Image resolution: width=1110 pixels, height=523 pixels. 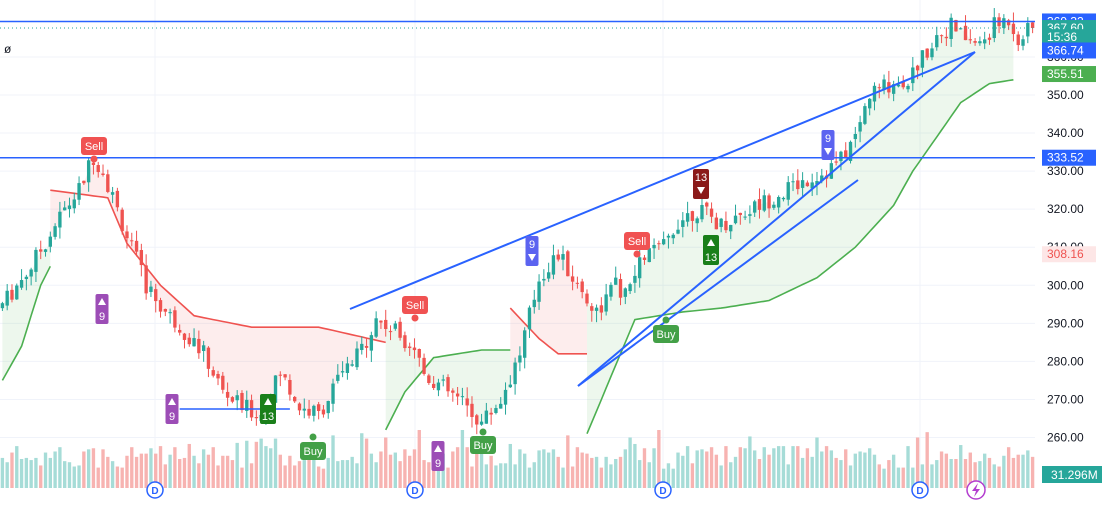 What do you see at coordinates (532, 251) in the screenshot?
I see `td-marker: 9` at bounding box center [532, 251].